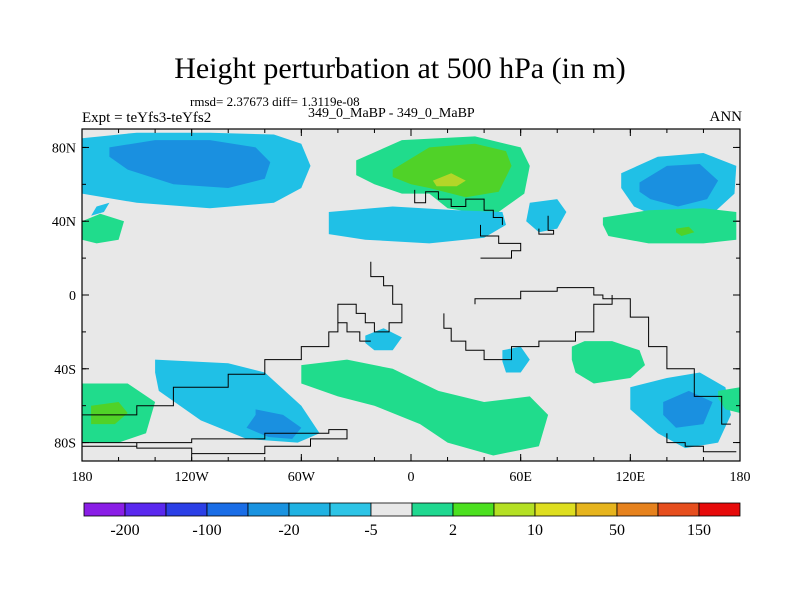 Image resolution: width=800 pixels, height=600 pixels. I want to click on region-central-asia-low, so click(546, 216).